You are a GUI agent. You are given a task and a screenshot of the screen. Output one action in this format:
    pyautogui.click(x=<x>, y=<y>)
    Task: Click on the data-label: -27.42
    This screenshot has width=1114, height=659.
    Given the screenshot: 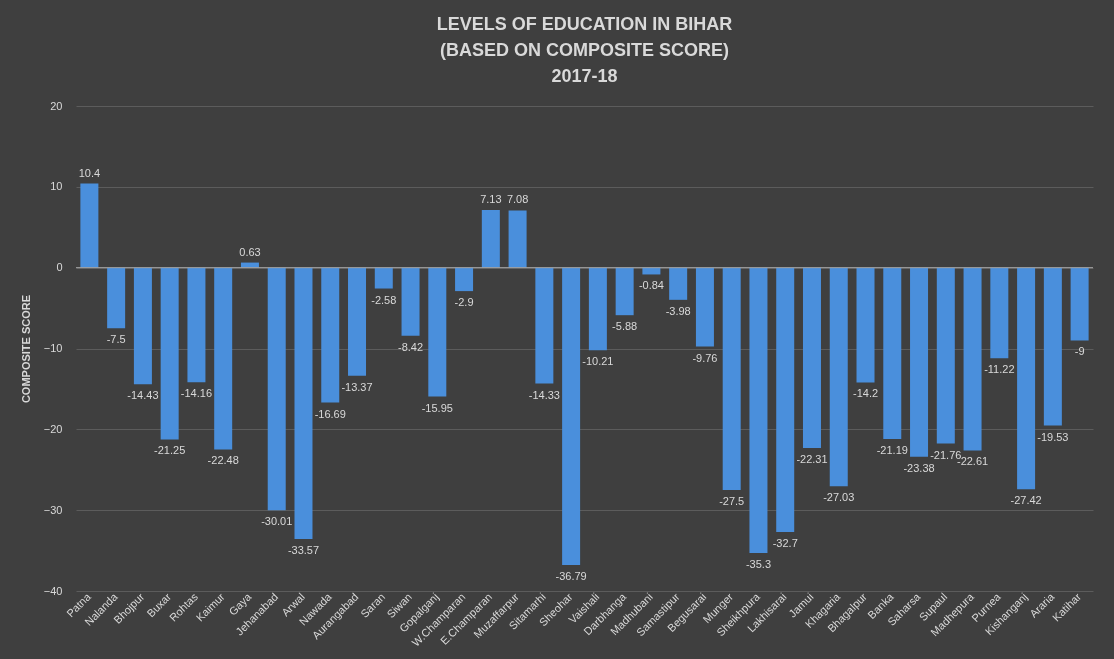 What is the action you would take?
    pyautogui.click(x=1026, y=500)
    